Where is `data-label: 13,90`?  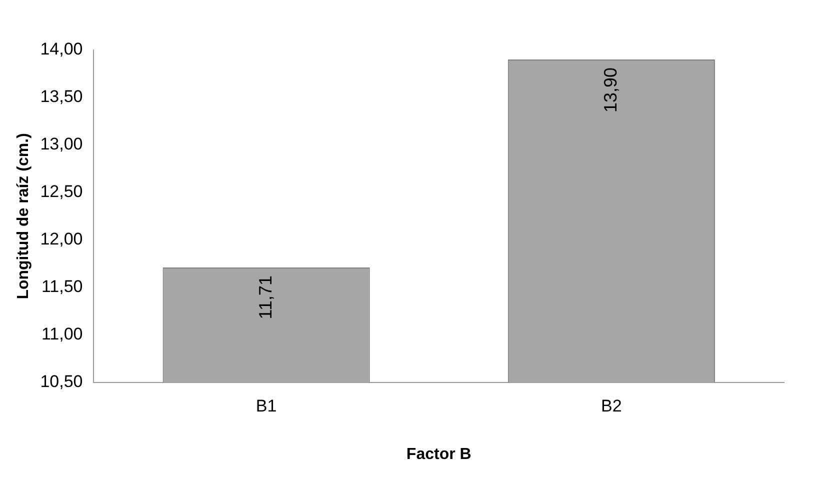 data-label: 13,90 is located at coordinates (610, 90).